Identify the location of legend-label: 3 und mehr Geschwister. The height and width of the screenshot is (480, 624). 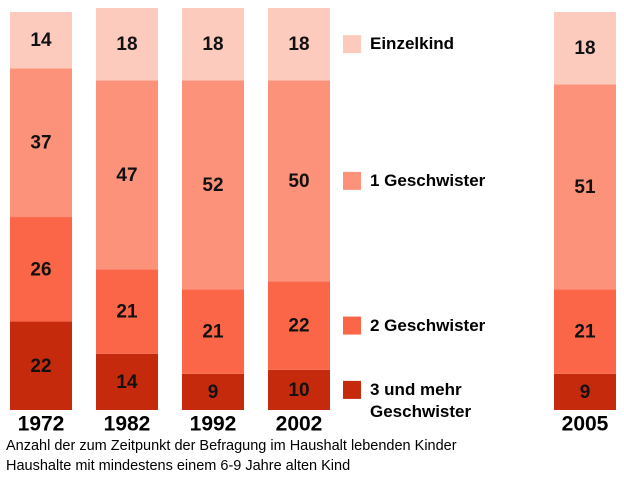
(421, 400).